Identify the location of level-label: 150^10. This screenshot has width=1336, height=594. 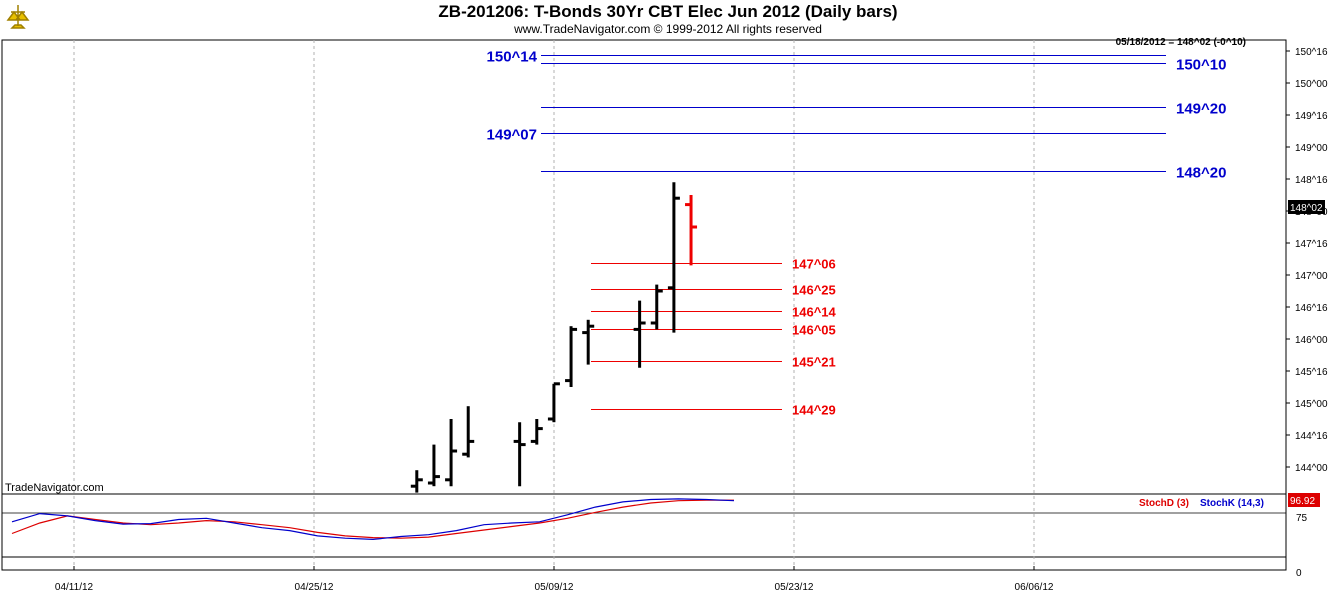
(1201, 65).